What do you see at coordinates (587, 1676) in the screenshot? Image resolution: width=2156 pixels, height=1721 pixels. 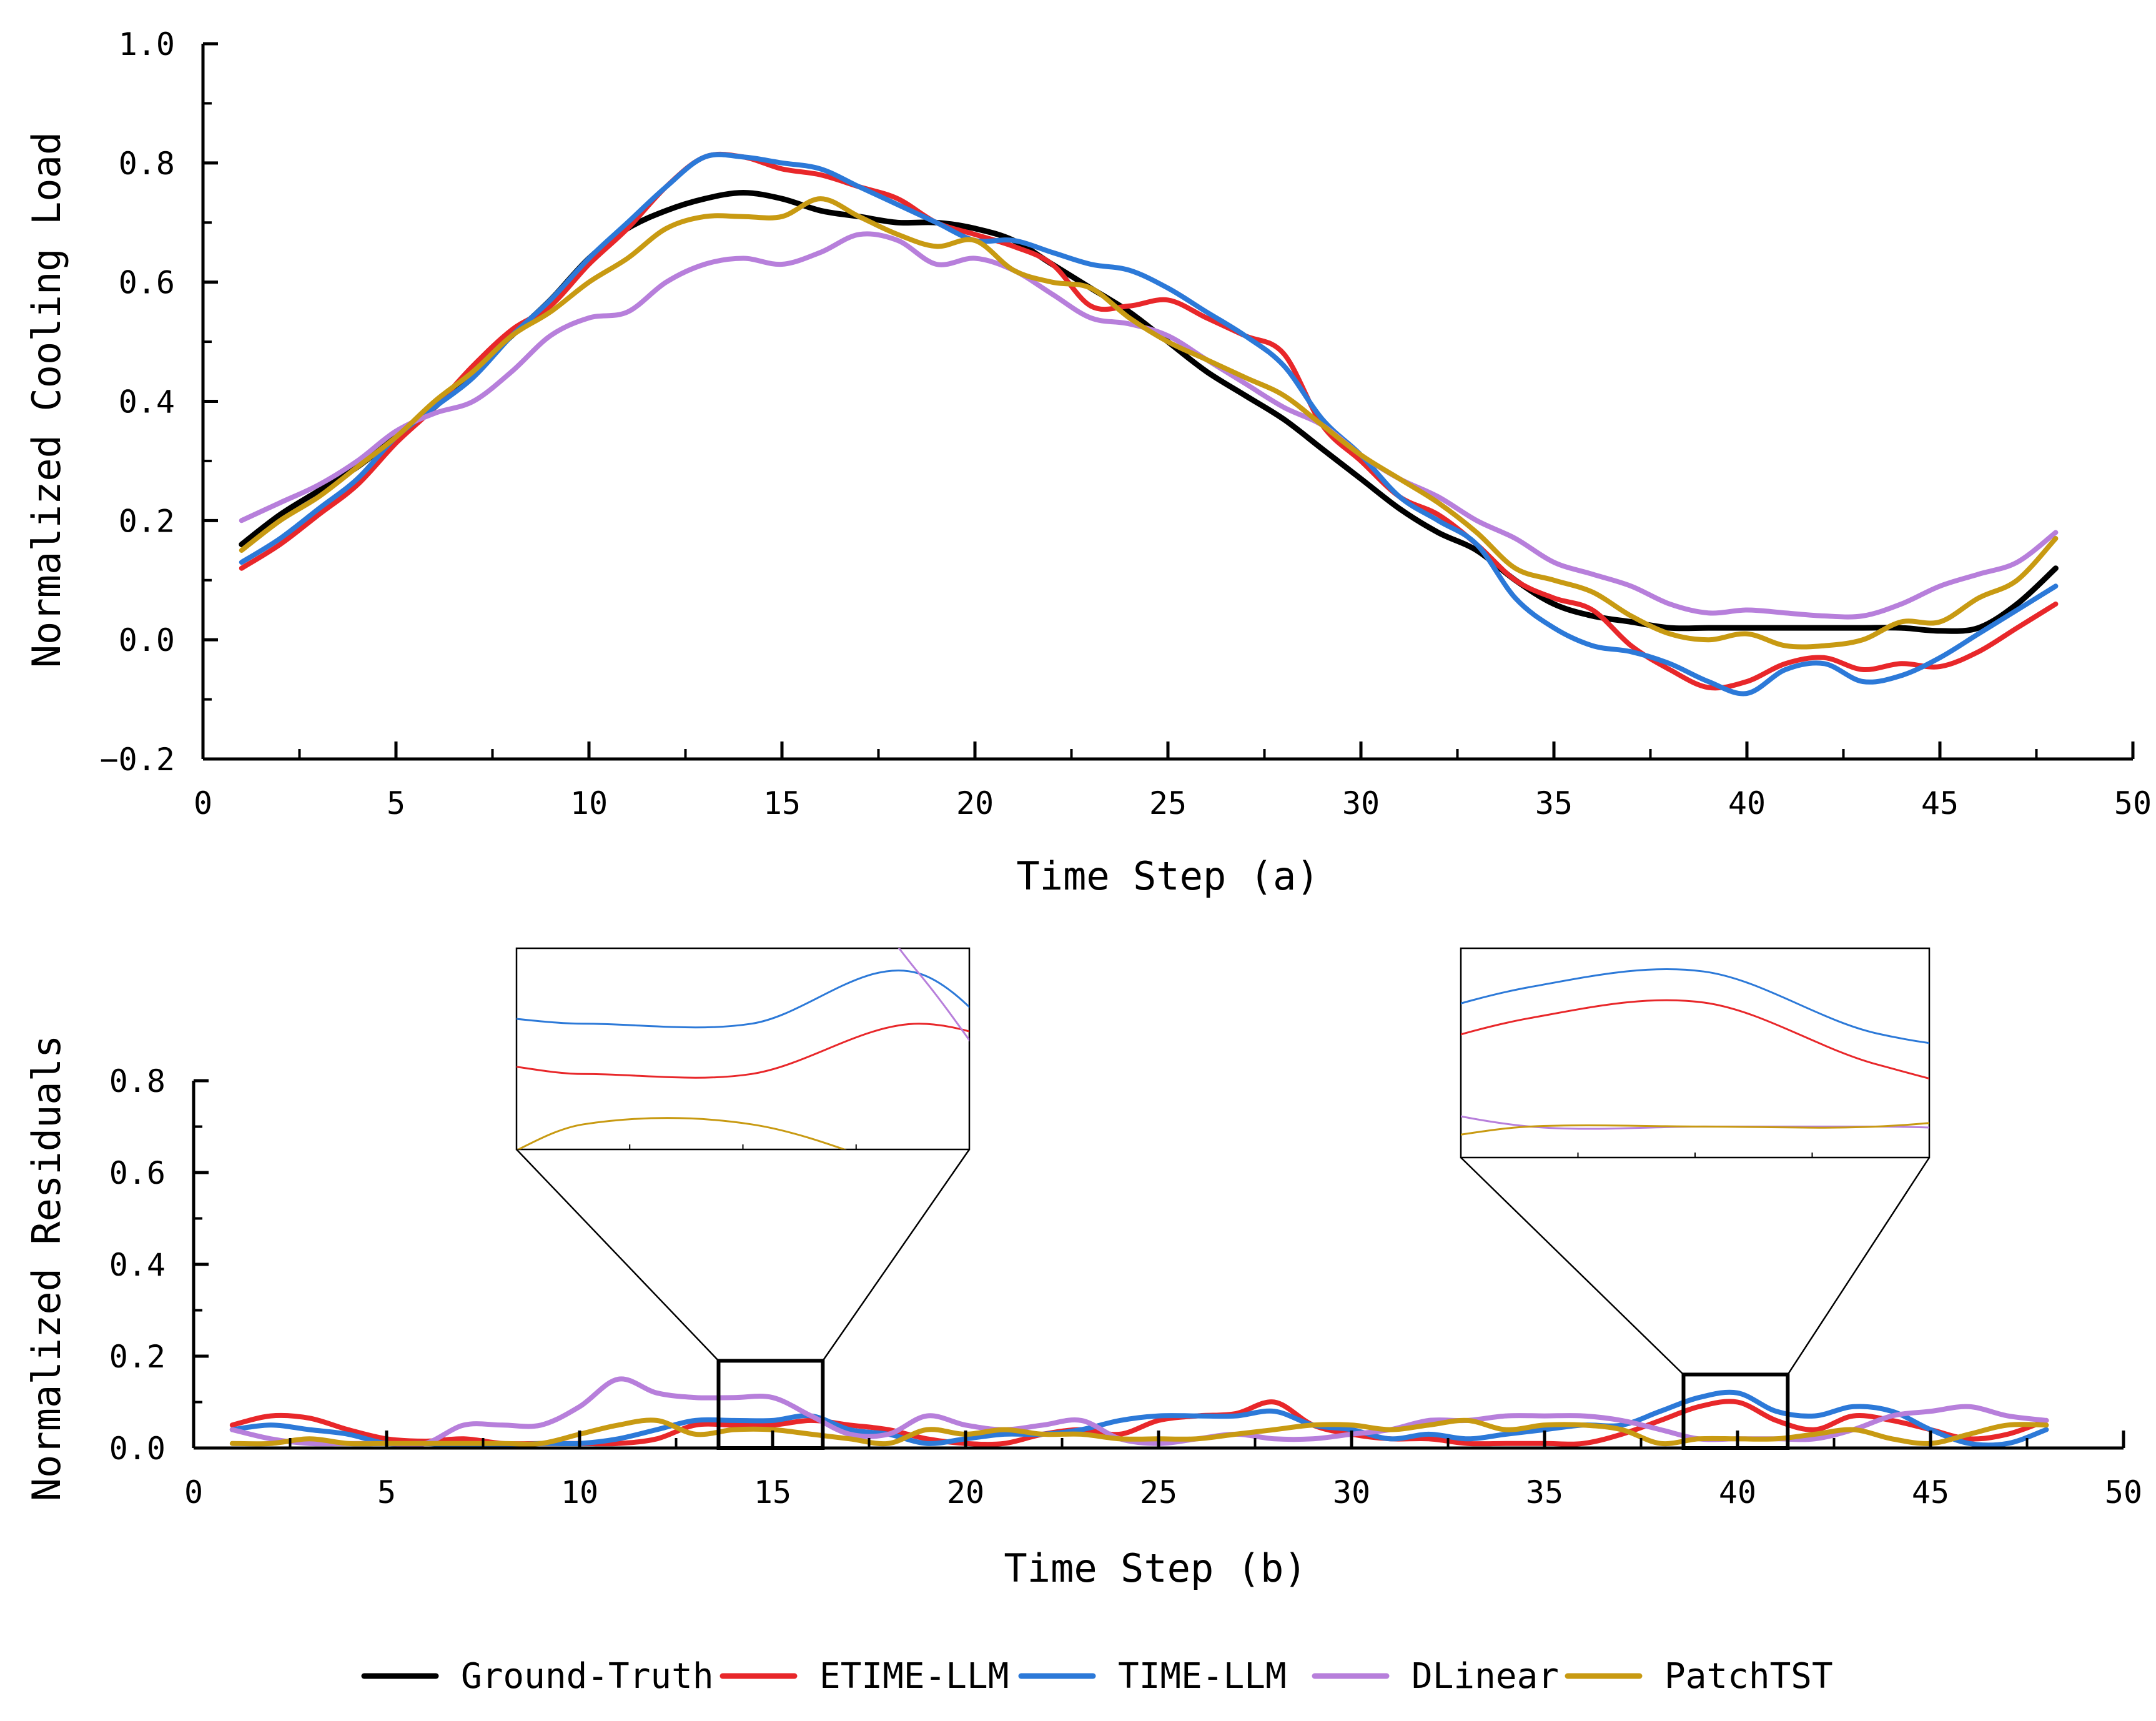 I see `legend-label: Ground-Truth` at bounding box center [587, 1676].